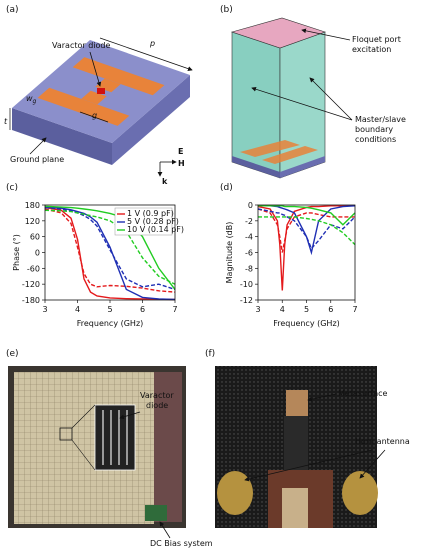 This screenshot has width=437, height=550. What do you see at coordinates (6, 121) in the screenshot?
I see `annotation: t` at bounding box center [6, 121].